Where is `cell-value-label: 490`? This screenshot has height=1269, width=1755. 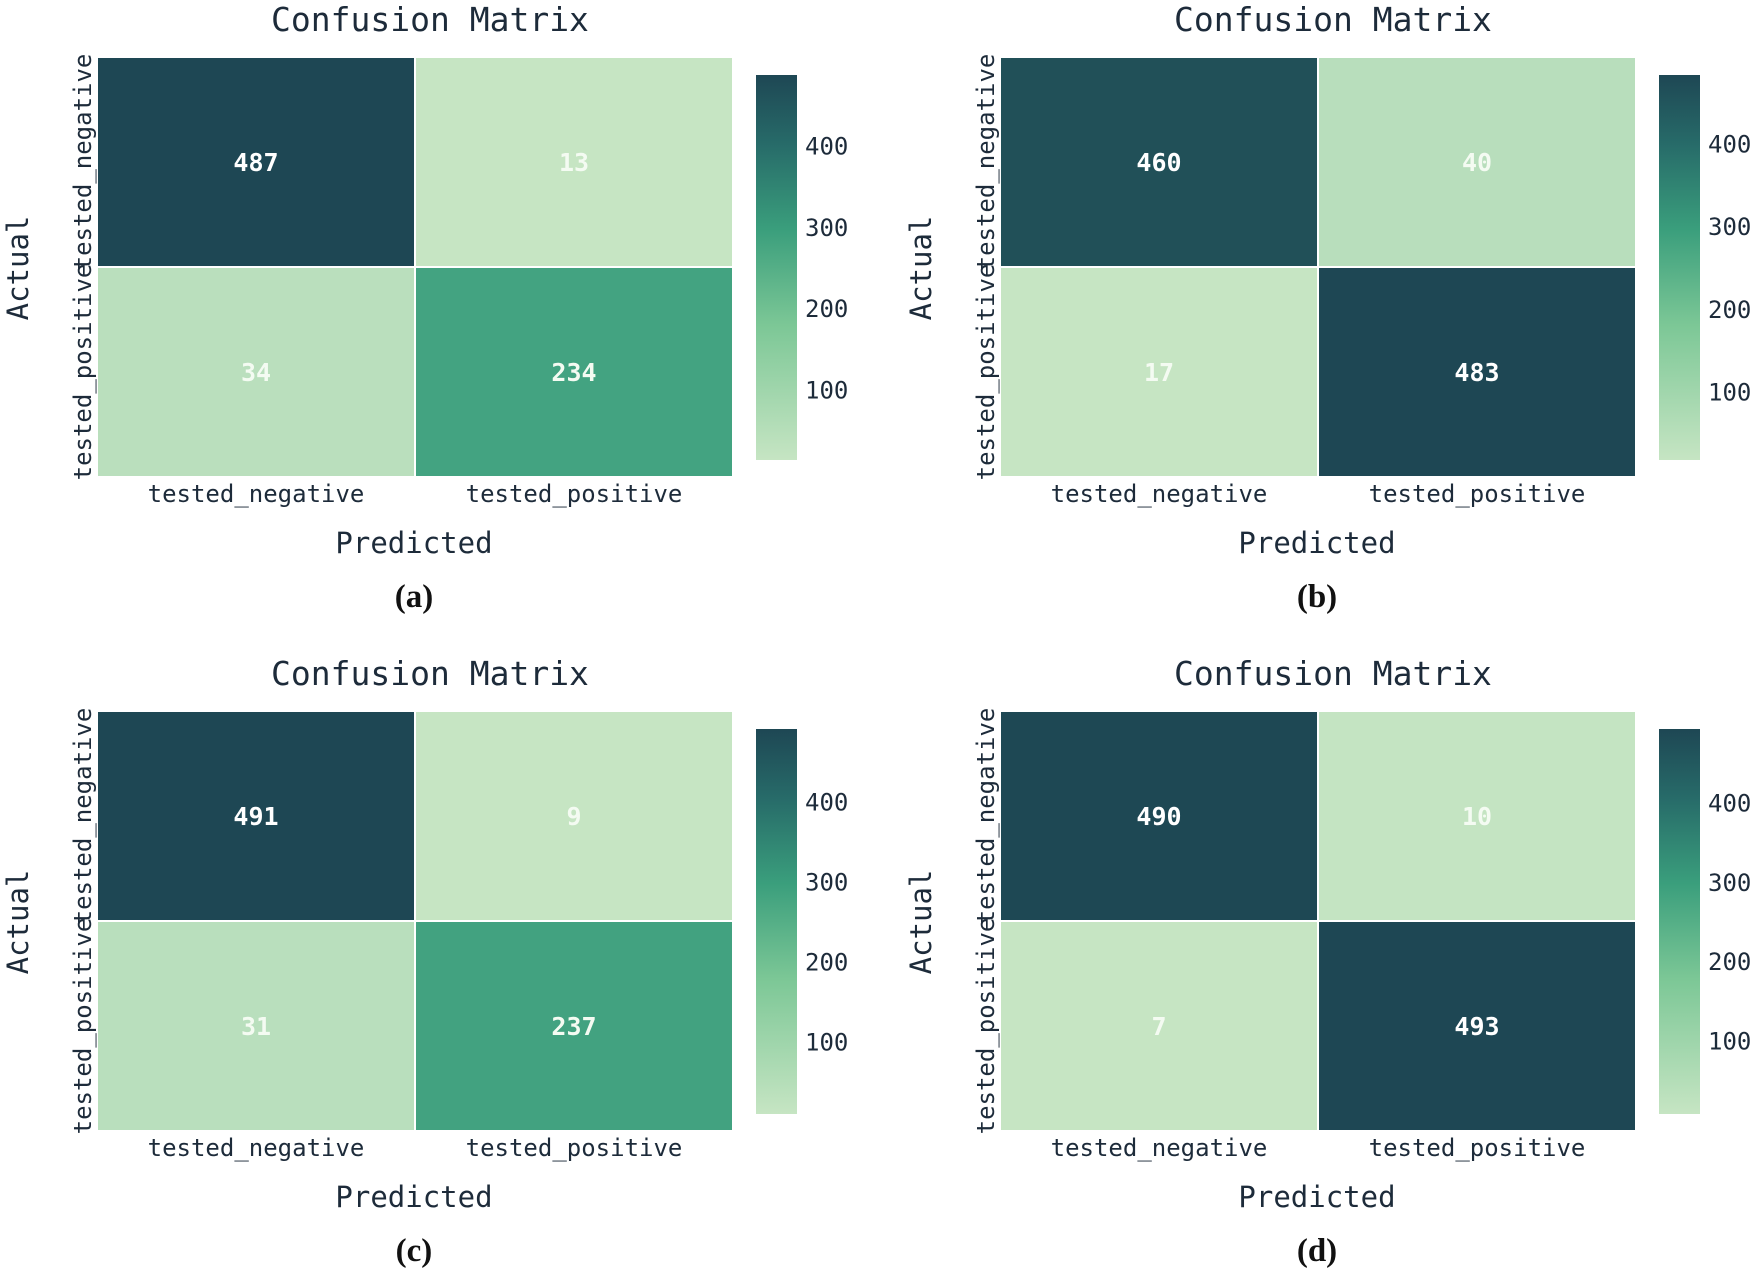 cell-value-label: 490 is located at coordinates (1158, 816).